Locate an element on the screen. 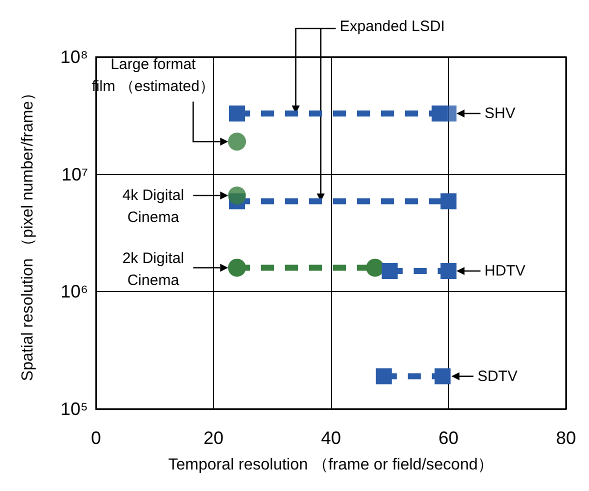 Image resolution: width=589 pixels, height=491 pixels. y-axis-title: Spatial resolution （pixel number/frame） is located at coordinates (28, 233).